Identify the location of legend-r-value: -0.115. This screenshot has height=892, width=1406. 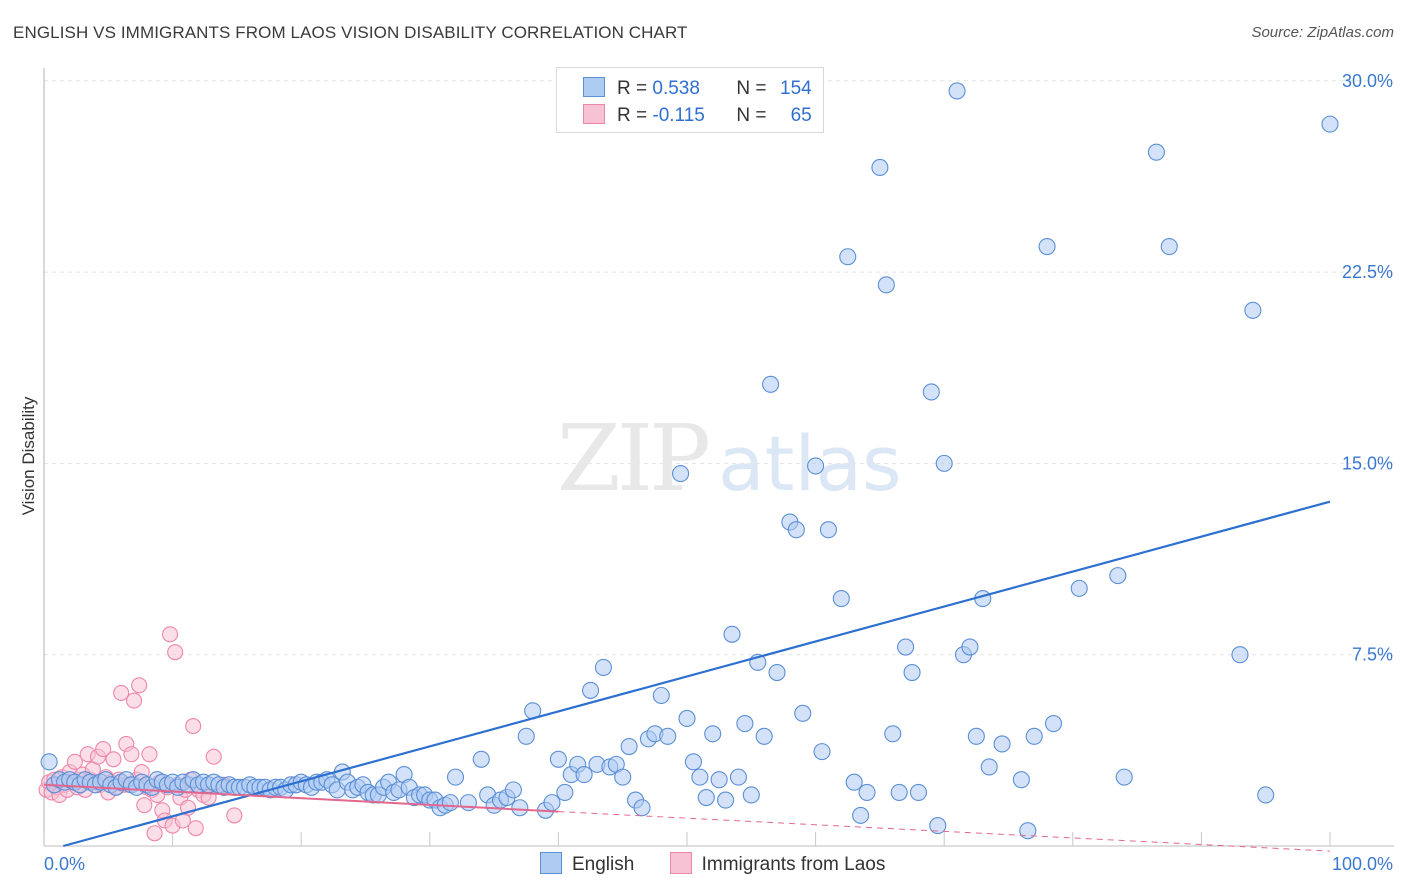
(678, 115).